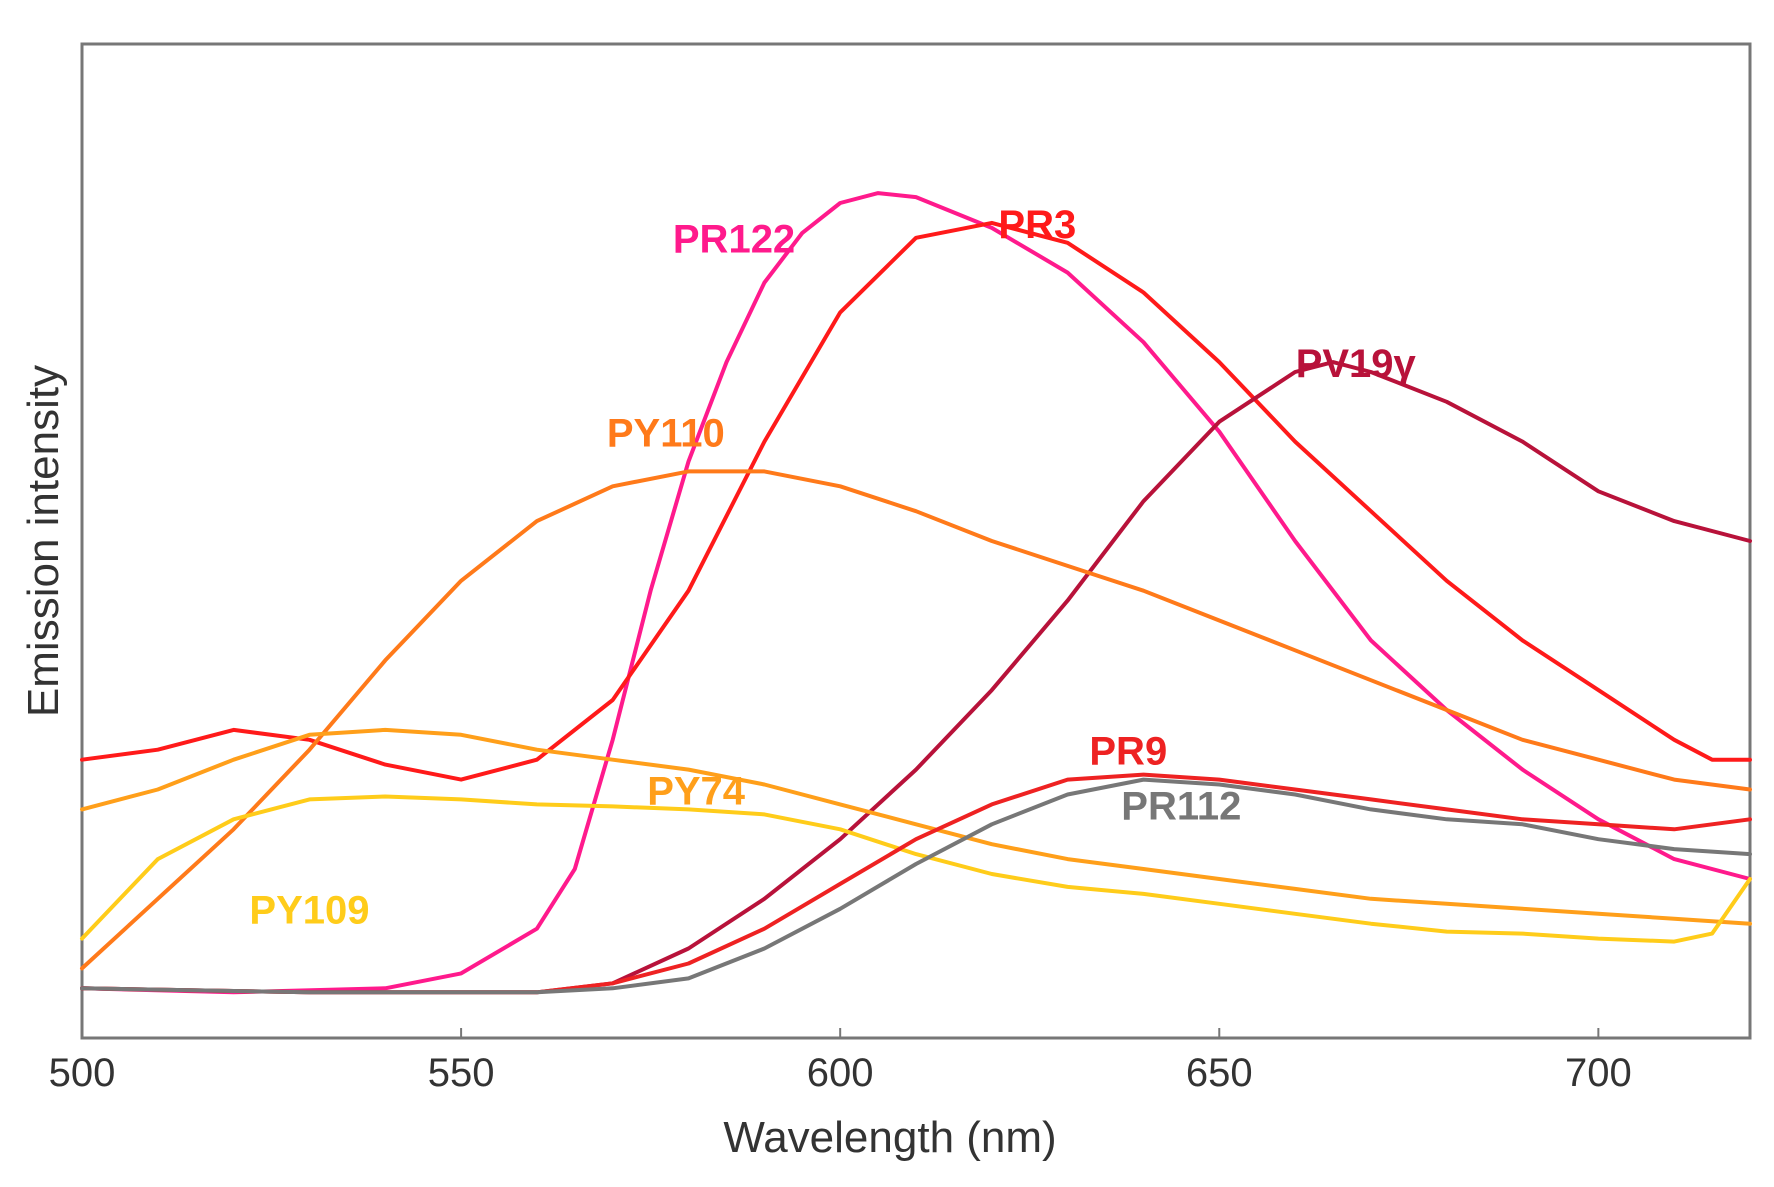  What do you see at coordinates (309, 911) in the screenshot?
I see `series-label-py109: PY109` at bounding box center [309, 911].